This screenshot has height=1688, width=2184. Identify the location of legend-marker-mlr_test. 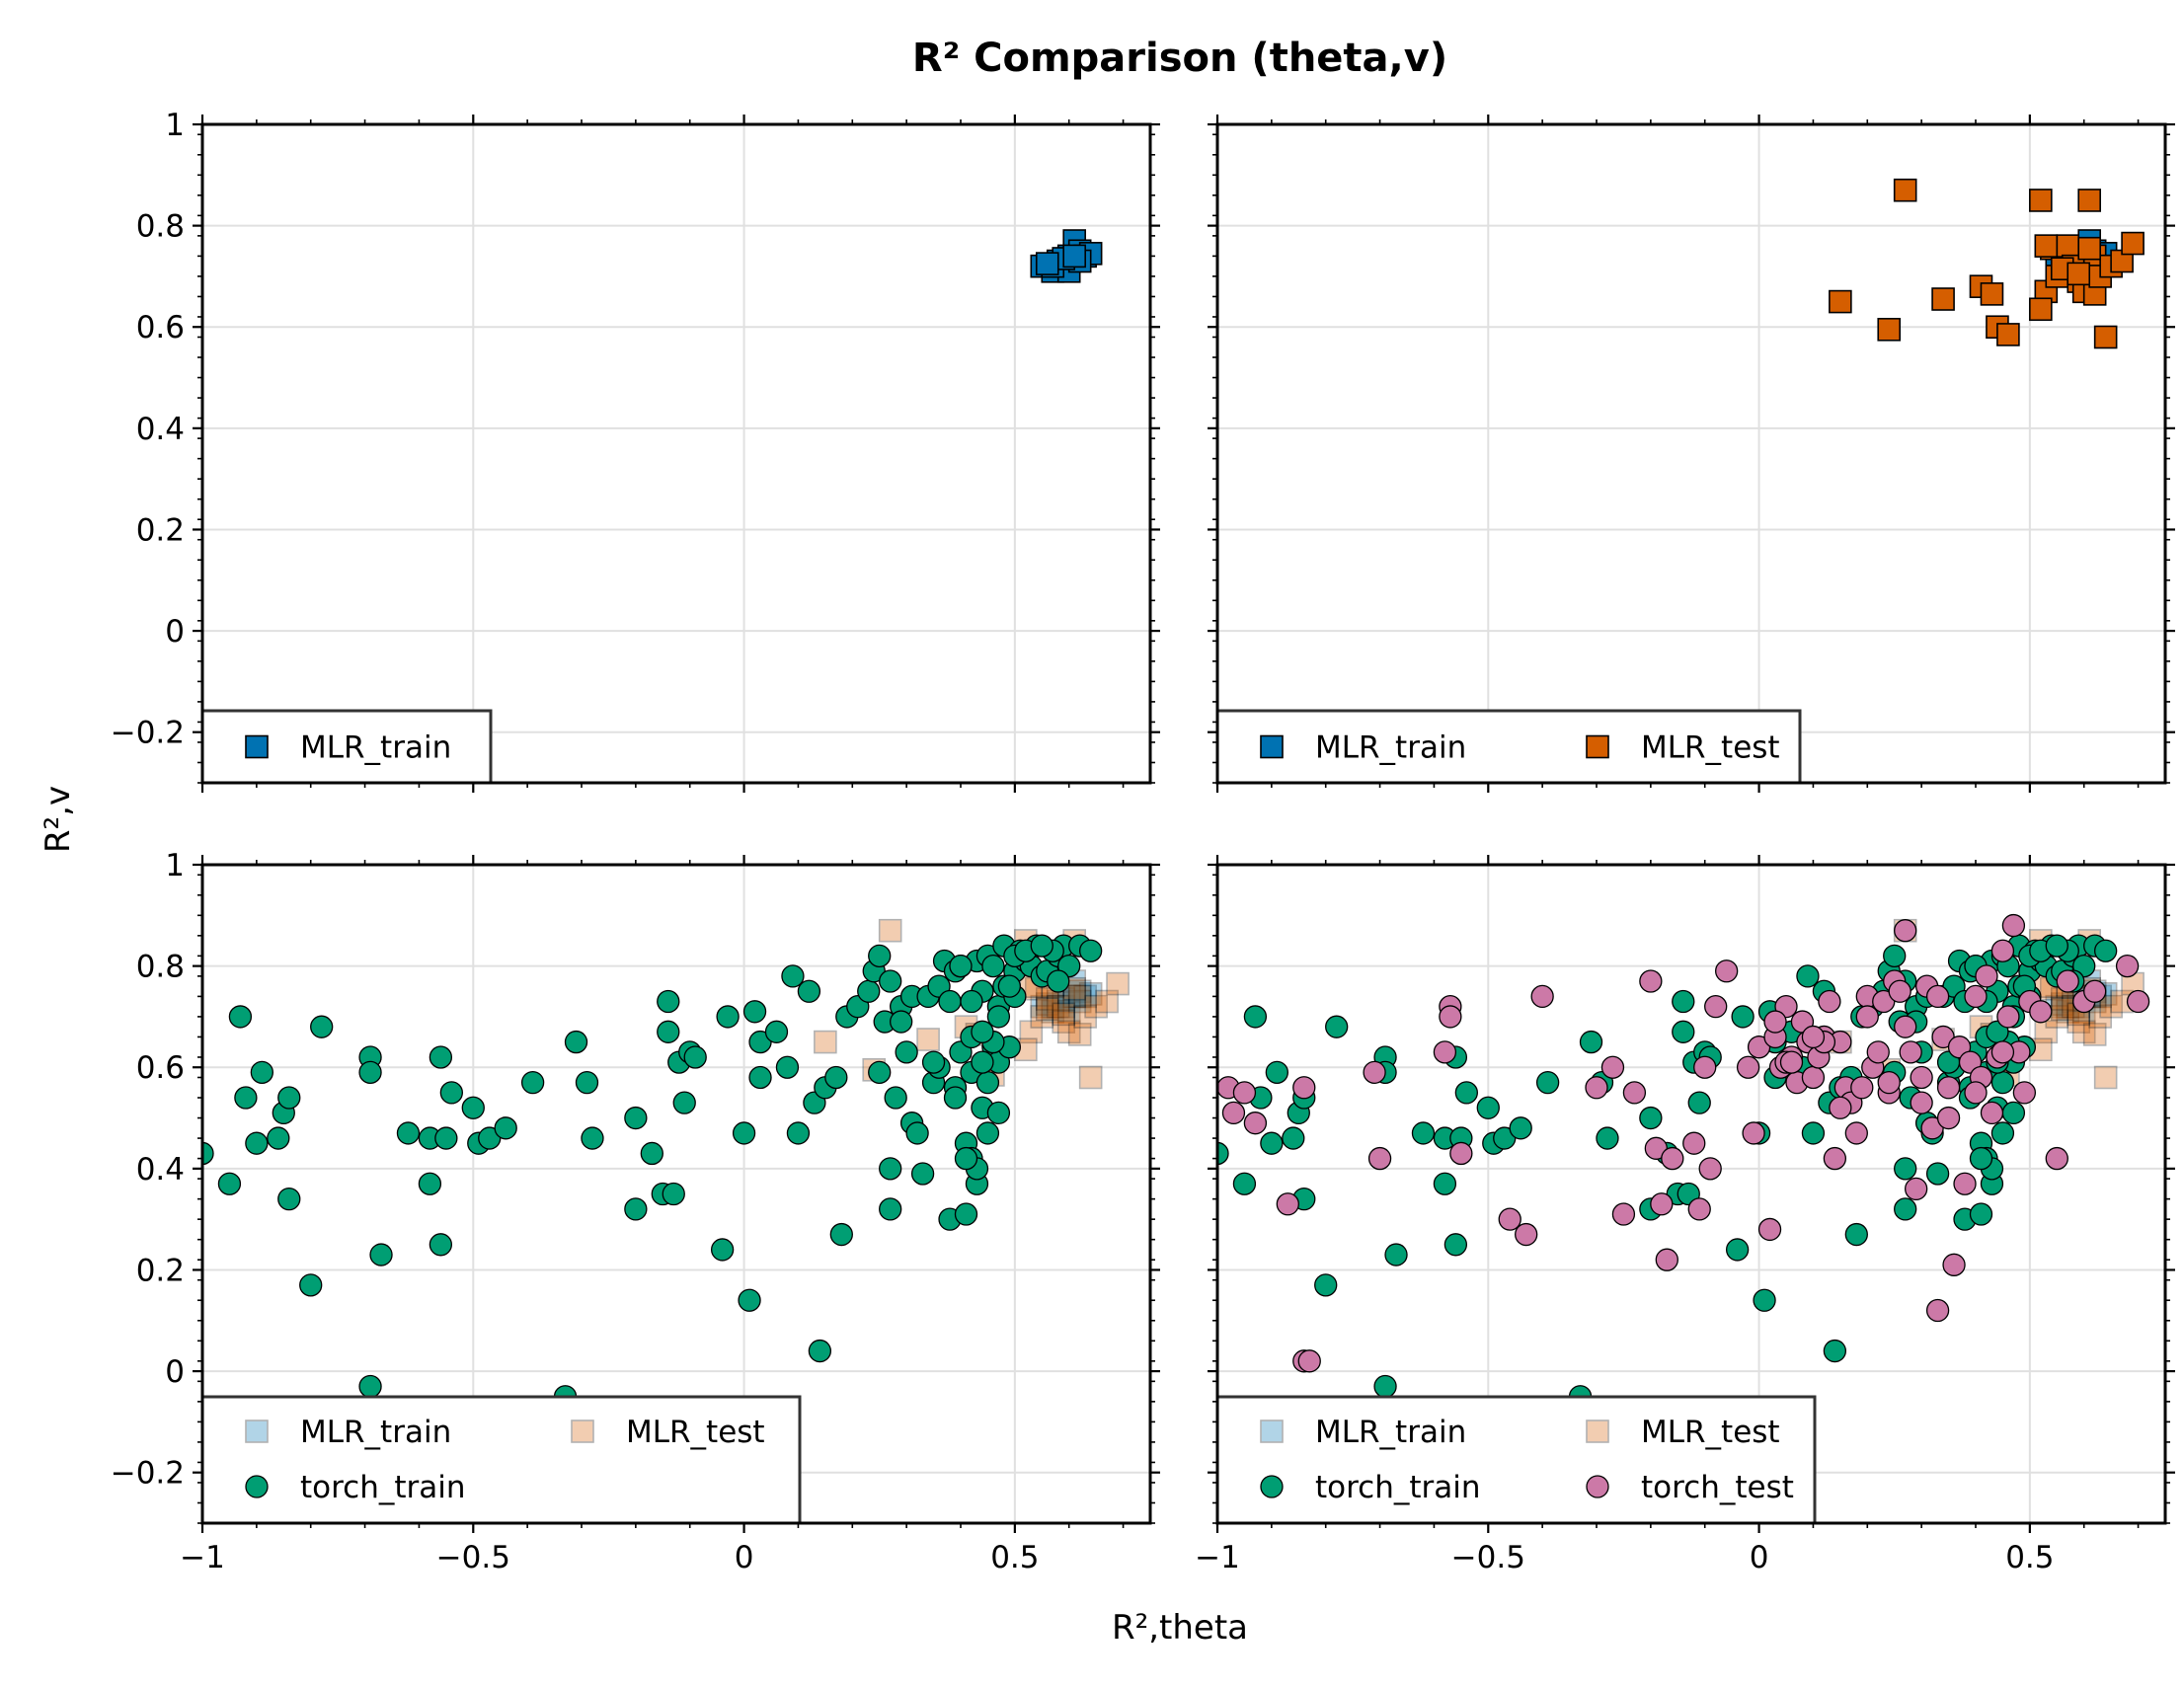
(582, 1431).